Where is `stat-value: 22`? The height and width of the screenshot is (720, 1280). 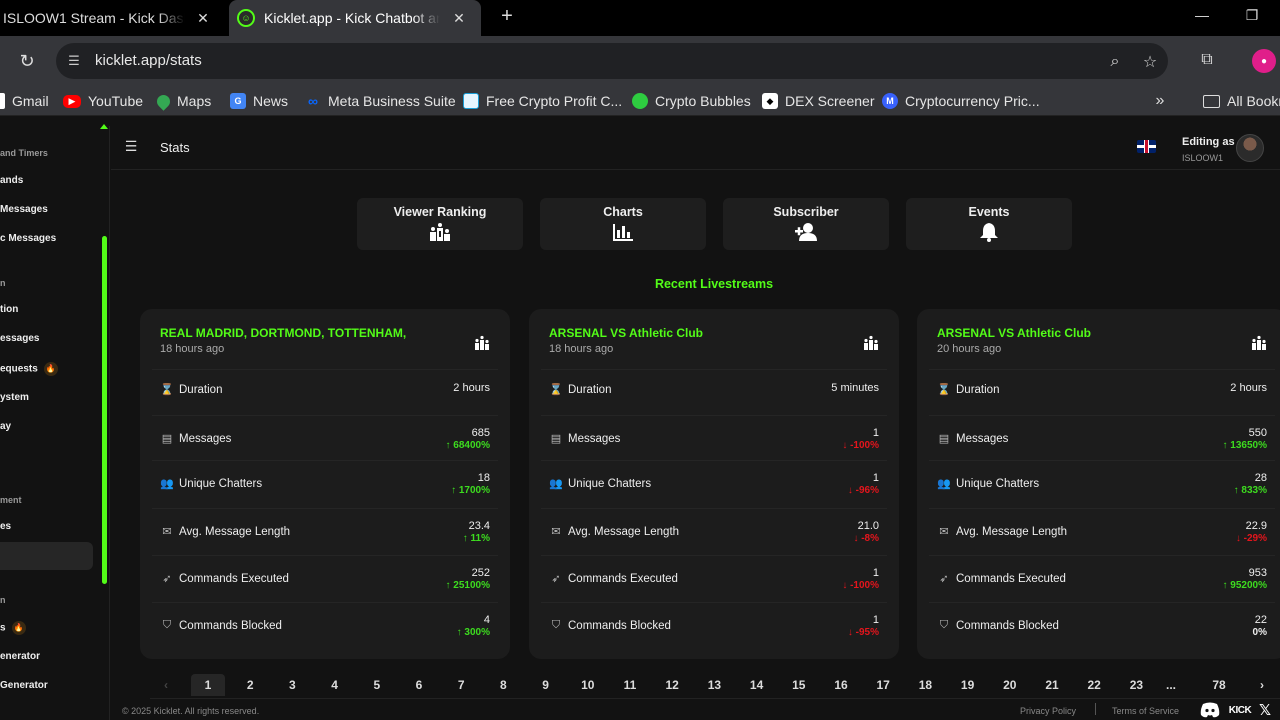 stat-value: 22 is located at coordinates (1260, 620).